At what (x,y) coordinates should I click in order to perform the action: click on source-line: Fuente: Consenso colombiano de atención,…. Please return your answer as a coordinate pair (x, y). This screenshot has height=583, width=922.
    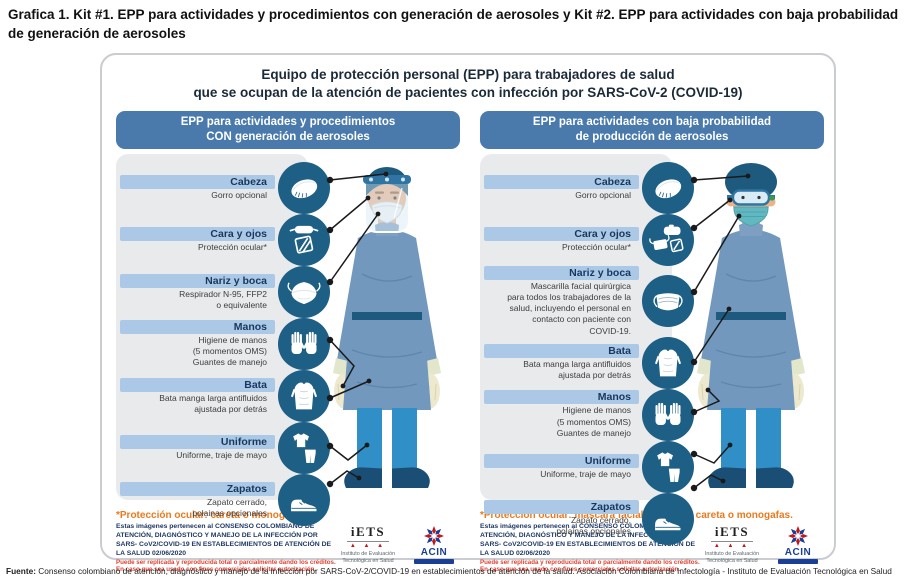
    Looking at the image, I should click on (462, 571).